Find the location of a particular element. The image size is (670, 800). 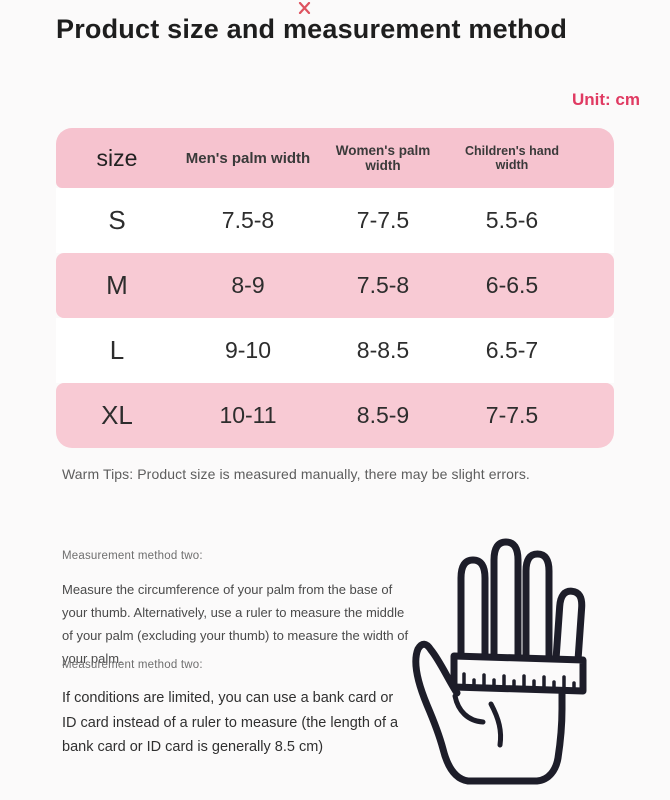

women-value-cell: 8.5-9 is located at coordinates (383, 415).